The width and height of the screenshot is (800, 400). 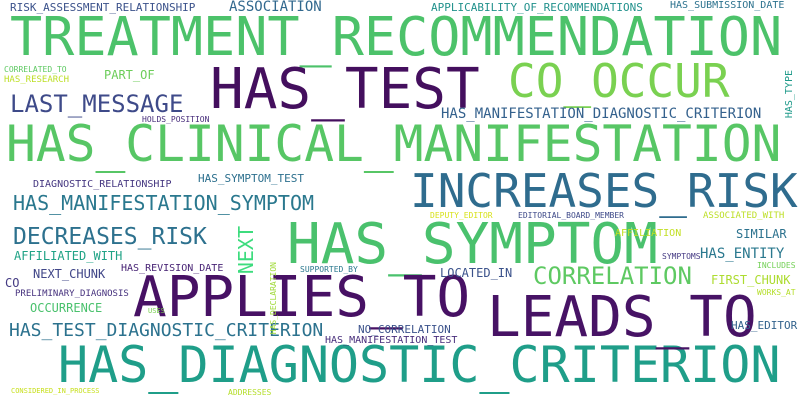 I want to click on word: LEADS_TO, so click(x=622, y=317).